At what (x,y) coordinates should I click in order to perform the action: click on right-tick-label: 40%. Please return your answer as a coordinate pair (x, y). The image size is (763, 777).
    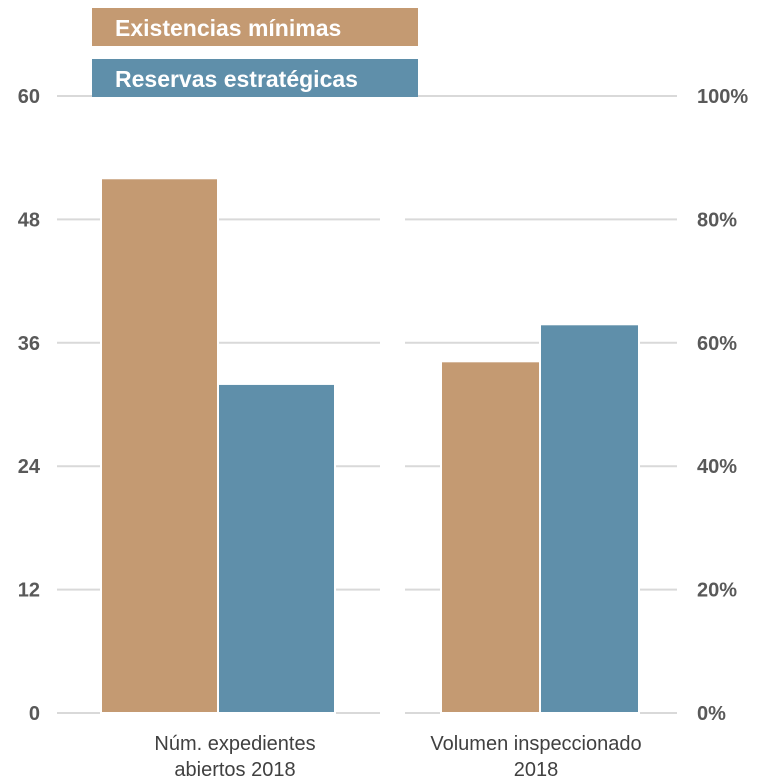
    Looking at the image, I should click on (717, 467).